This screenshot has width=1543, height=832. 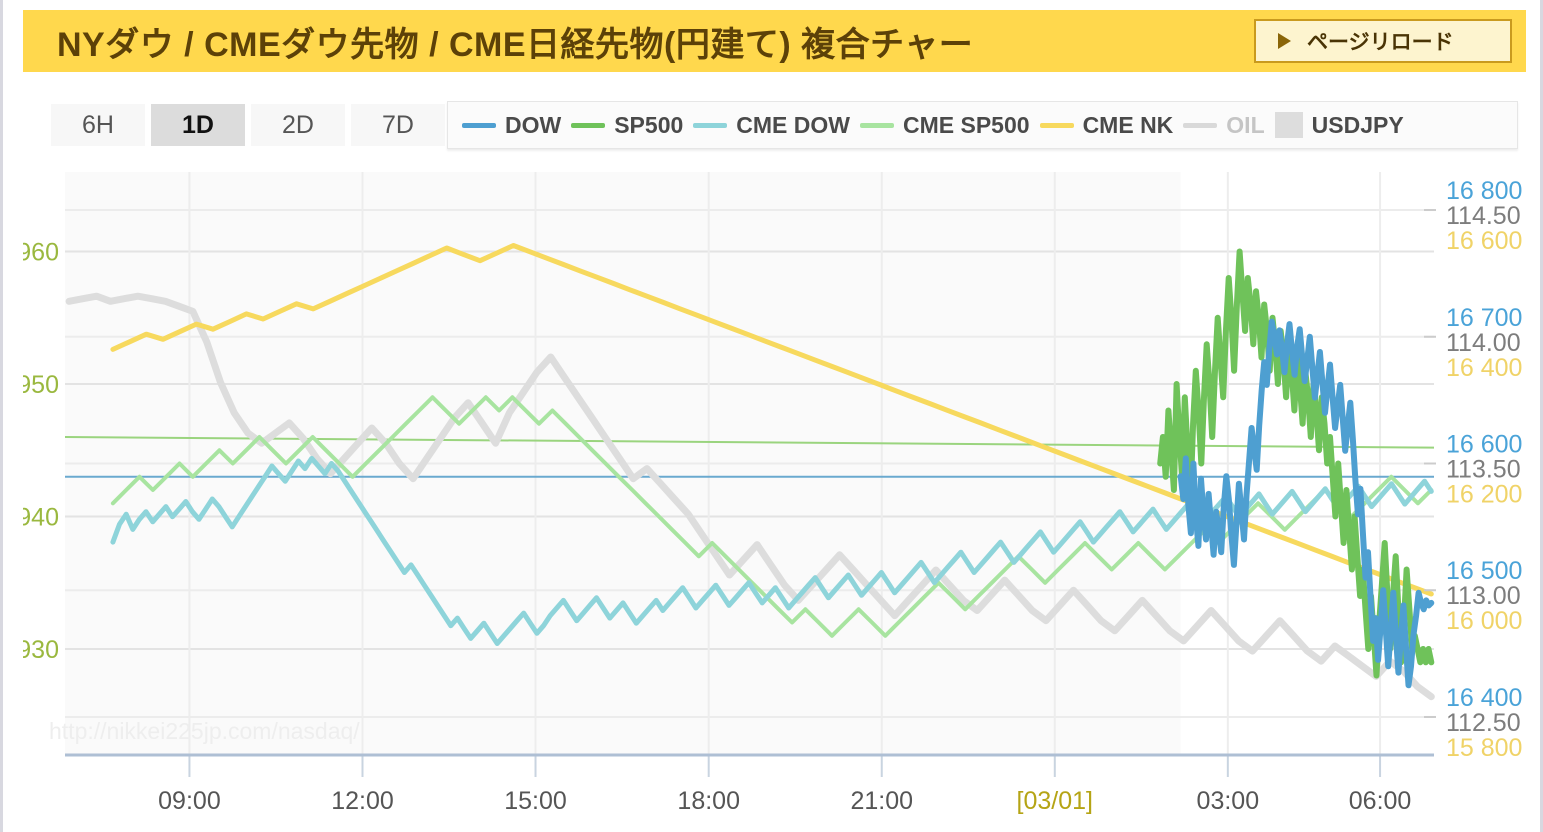 I want to click on right-axis-tick-label-grey: 112.50, so click(x=1483, y=723).